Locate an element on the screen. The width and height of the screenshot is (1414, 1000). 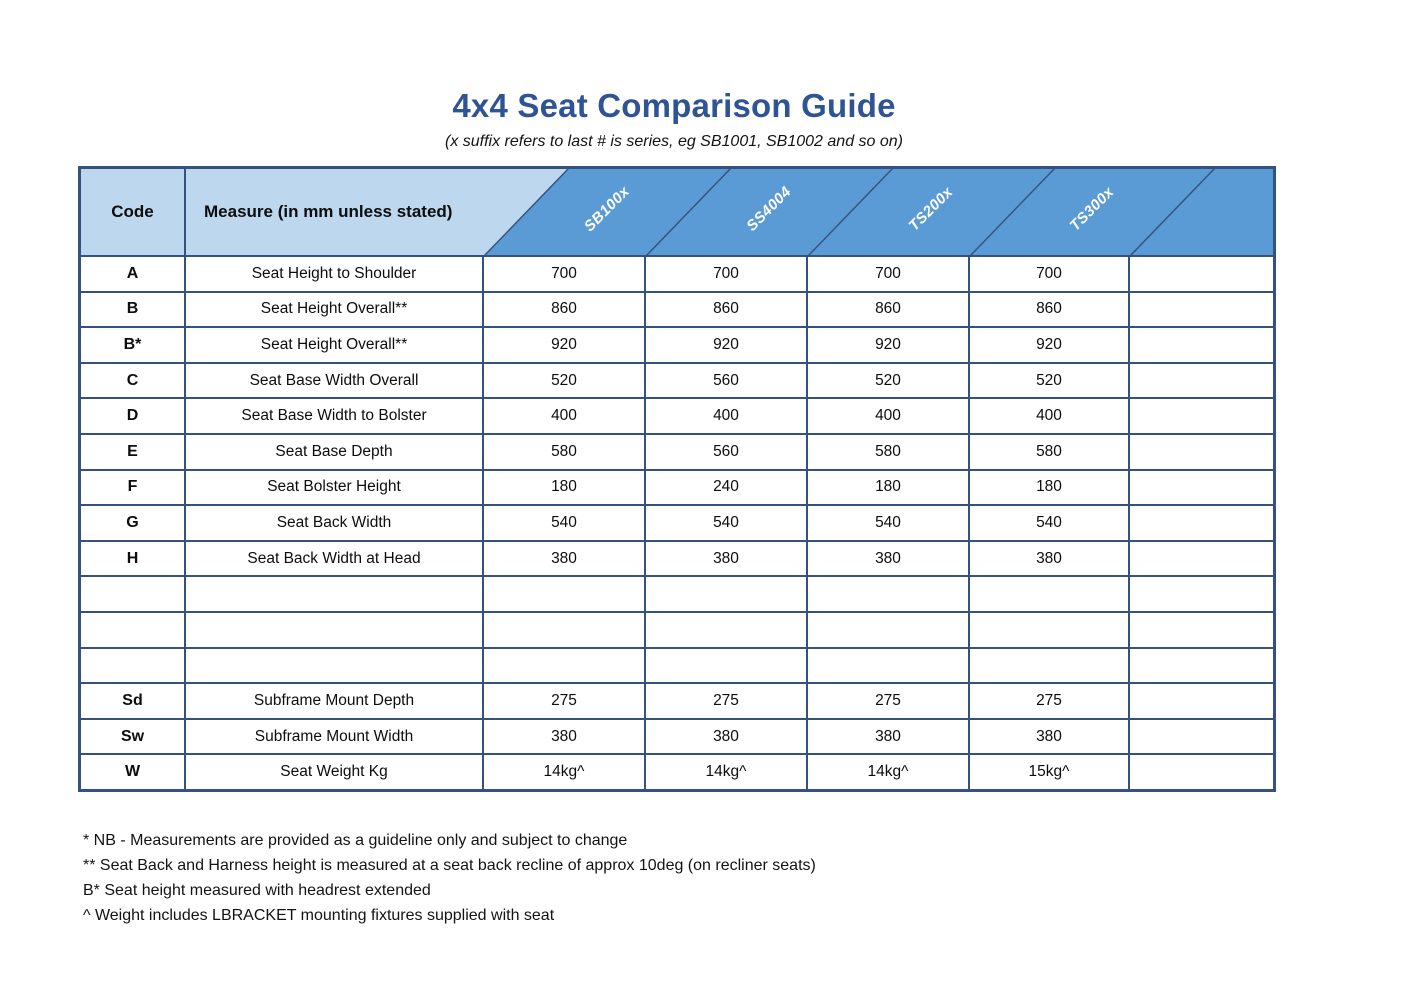
measure-cell: Seat Height to Shoulder is located at coordinates (334, 274).